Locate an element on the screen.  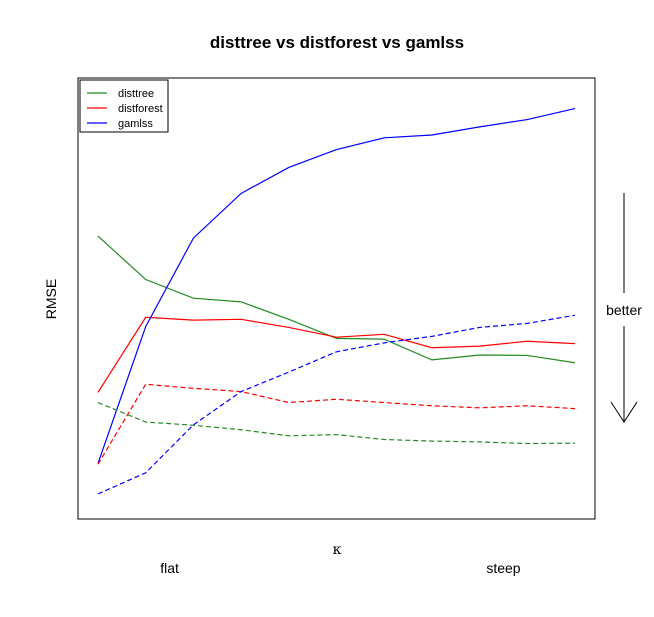
legend: disttree distforest gamlss is located at coordinates (124, 106).